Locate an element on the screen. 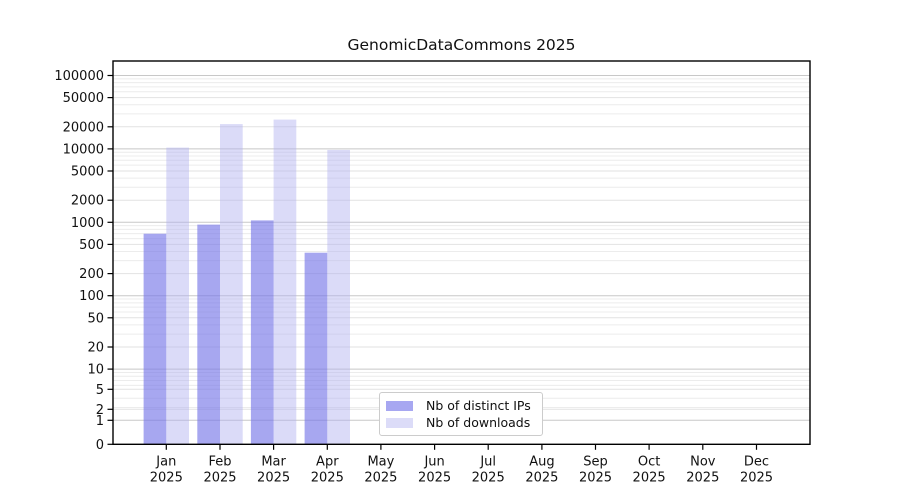  bars is located at coordinates (246, 282).